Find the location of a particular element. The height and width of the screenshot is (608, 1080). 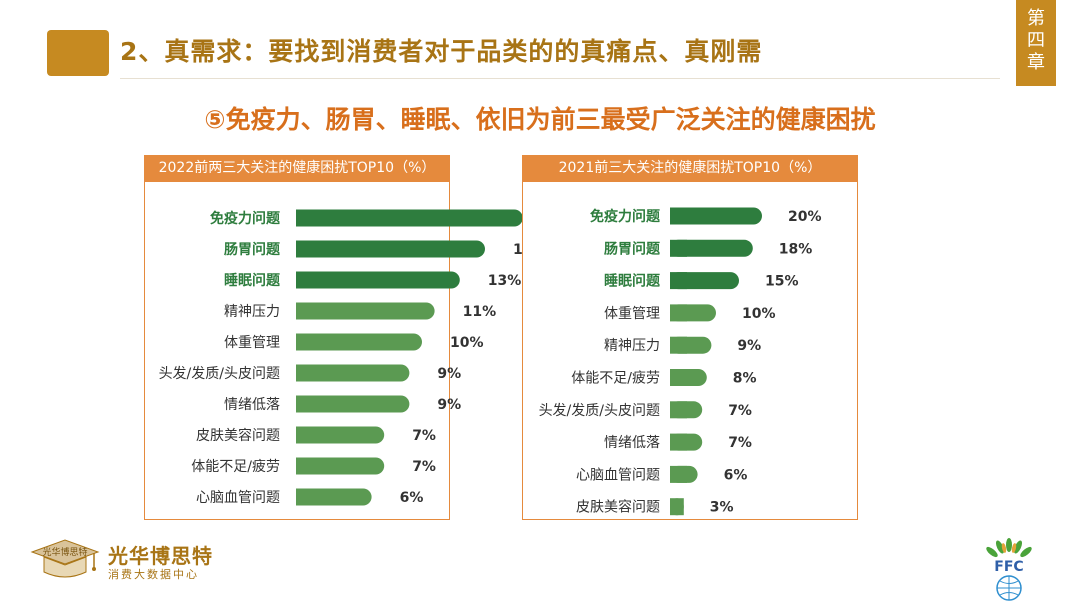

data-label: 3% is located at coordinates (722, 508).